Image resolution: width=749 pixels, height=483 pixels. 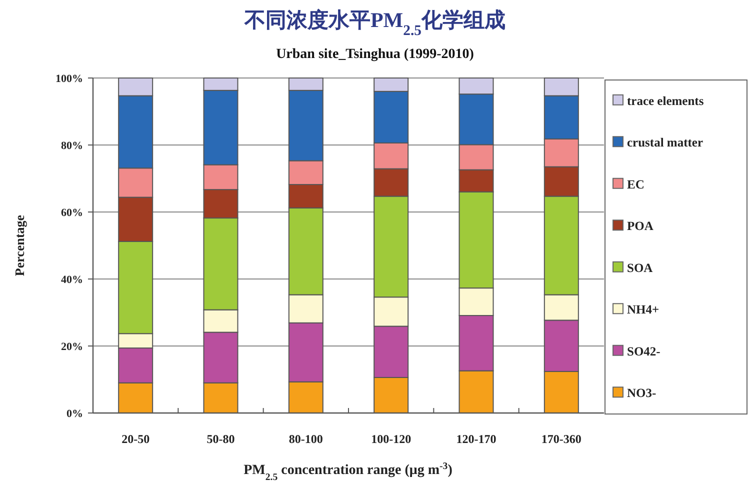 What do you see at coordinates (643, 351) in the screenshot?
I see `legend-label: SO42-` at bounding box center [643, 351].